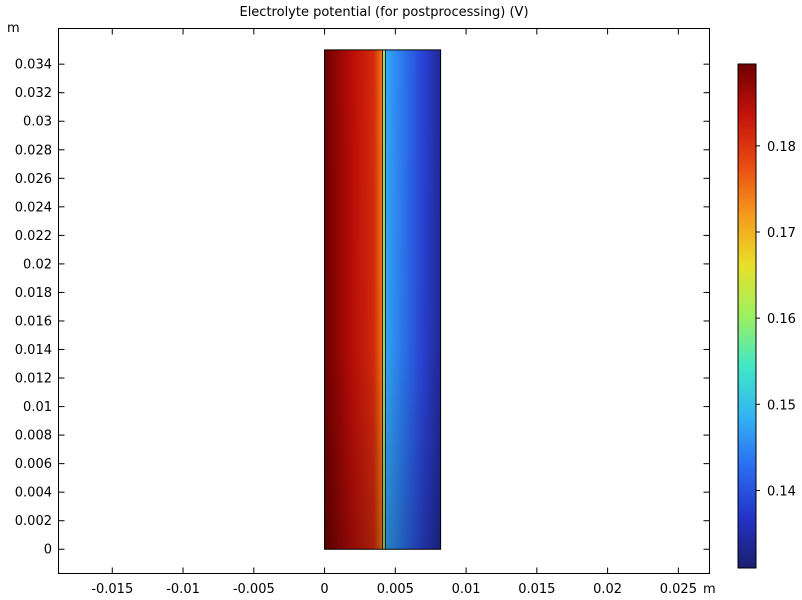 The width and height of the screenshot is (802, 600). I want to click on x-tick-label: 0.005, so click(395, 589).